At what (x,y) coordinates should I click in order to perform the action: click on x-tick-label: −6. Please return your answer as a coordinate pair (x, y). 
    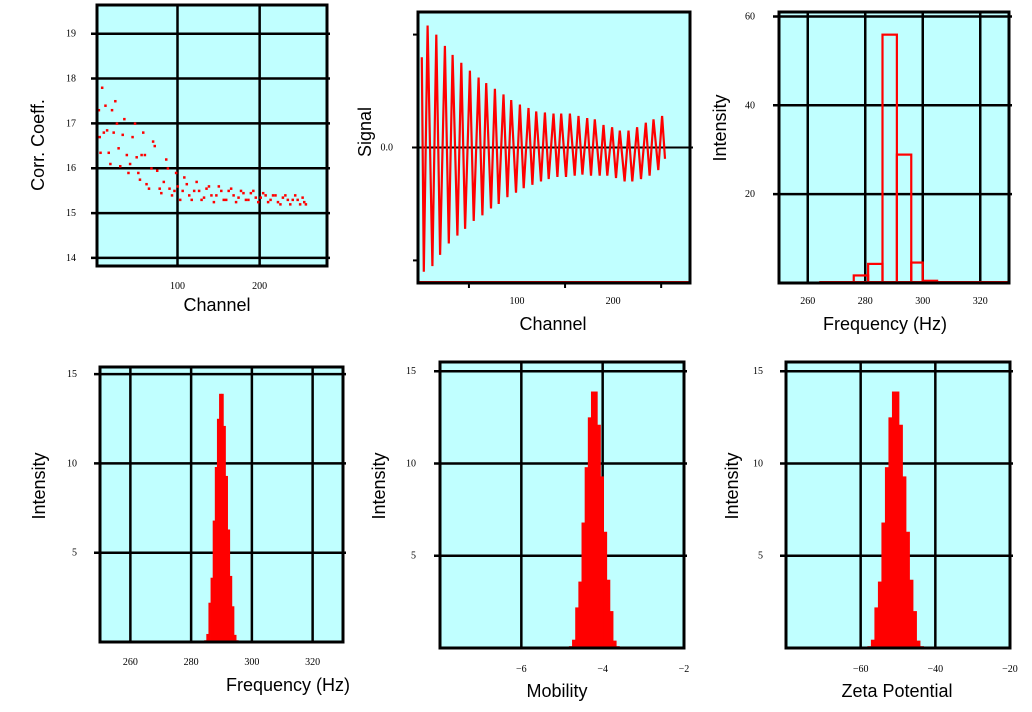
    Looking at the image, I should click on (521, 669).